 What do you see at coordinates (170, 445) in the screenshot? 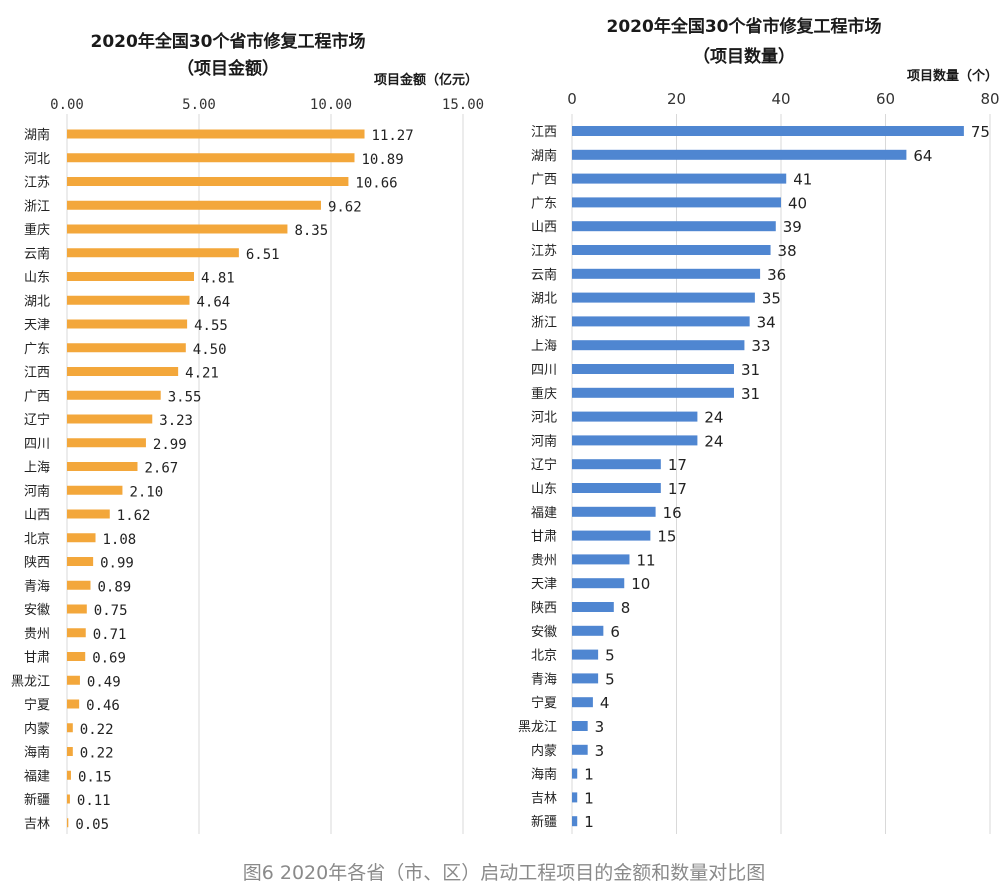
I see `value-label: 2.99` at bounding box center [170, 445].